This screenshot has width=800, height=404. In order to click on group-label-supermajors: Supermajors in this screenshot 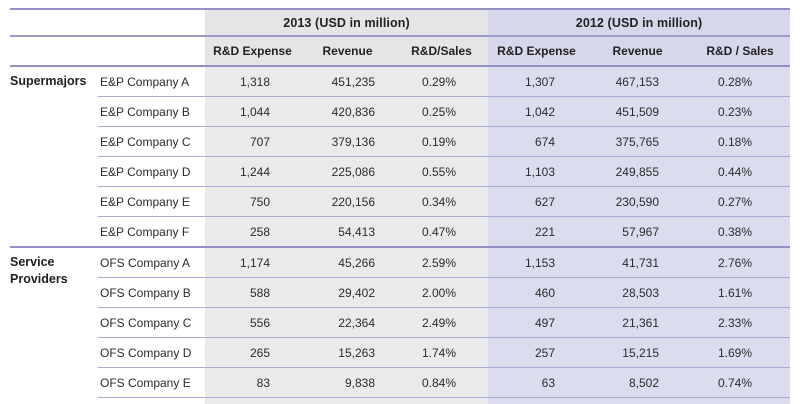, I will do `click(54, 157)`.